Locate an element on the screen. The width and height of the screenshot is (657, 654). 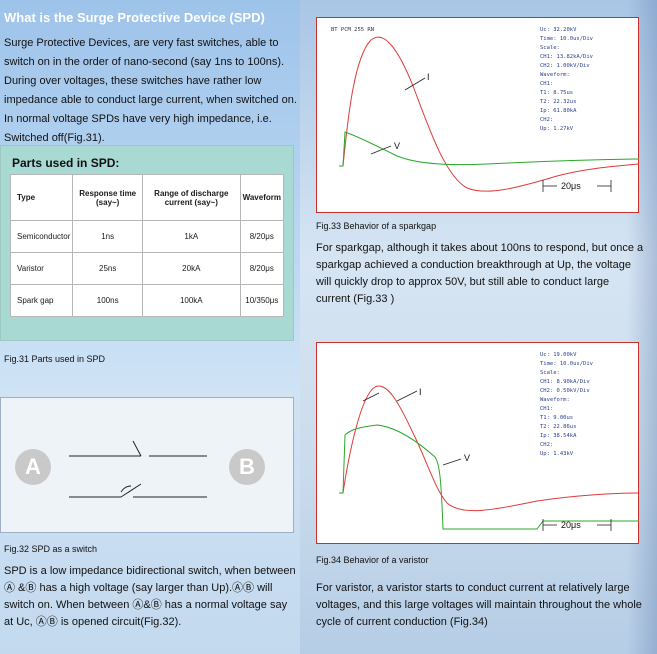
table-header: Response time (say~) is located at coordinates (107, 197).